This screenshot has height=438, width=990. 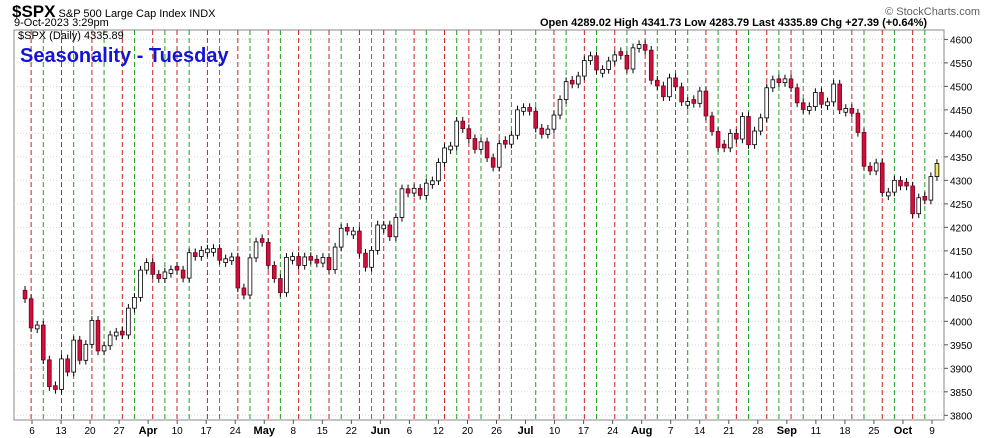 What do you see at coordinates (265, 431) in the screenshot?
I see `x-tick-label: May` at bounding box center [265, 431].